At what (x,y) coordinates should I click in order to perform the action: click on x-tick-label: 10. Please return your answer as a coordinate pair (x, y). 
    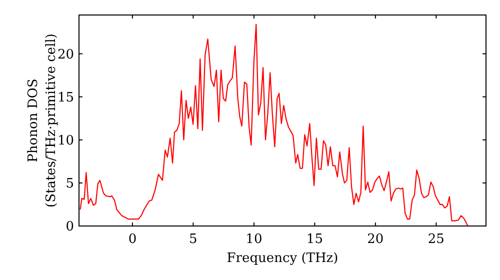
    Looking at the image, I should click on (254, 239).